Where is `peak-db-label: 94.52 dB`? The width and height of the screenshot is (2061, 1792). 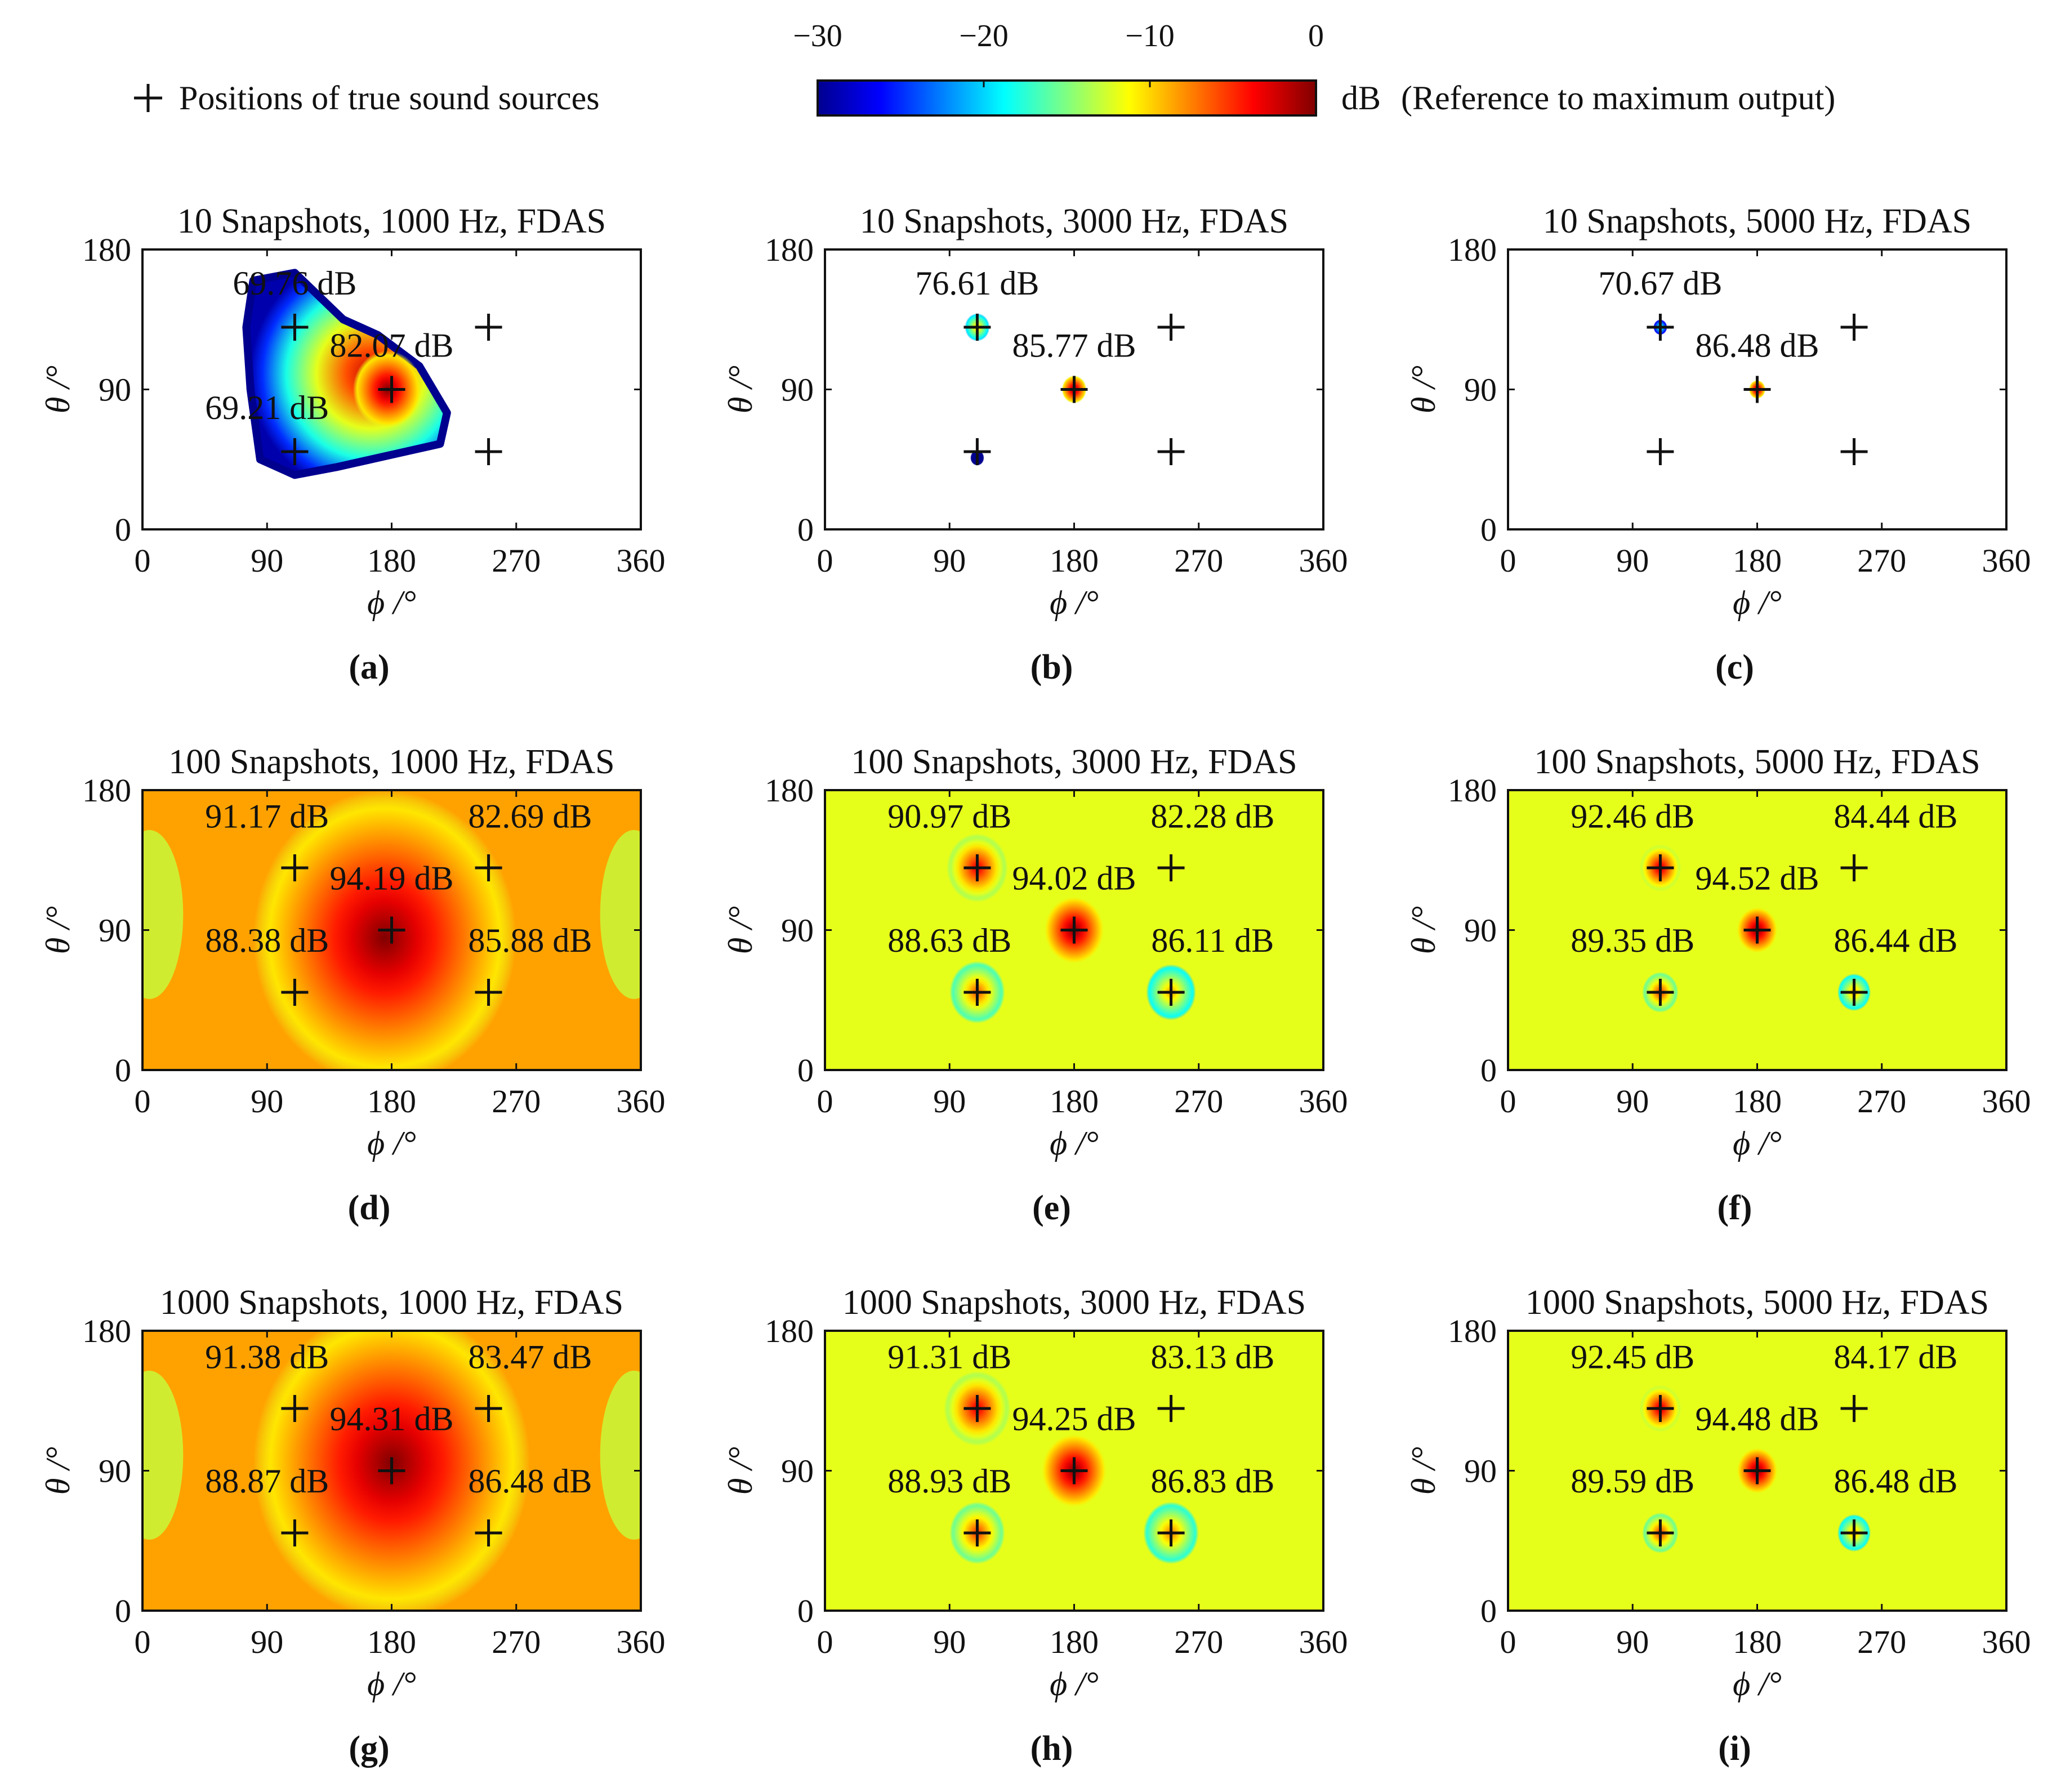 peak-db-label: 94.52 dB is located at coordinates (1757, 878).